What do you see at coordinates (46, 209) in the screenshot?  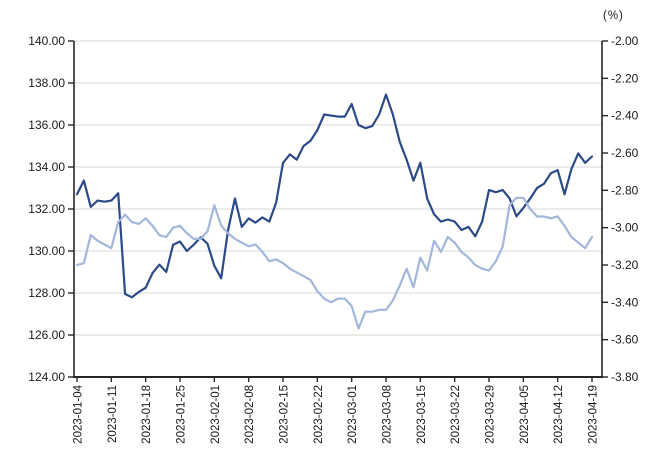 I see `svg-text: 132.00` at bounding box center [46, 209].